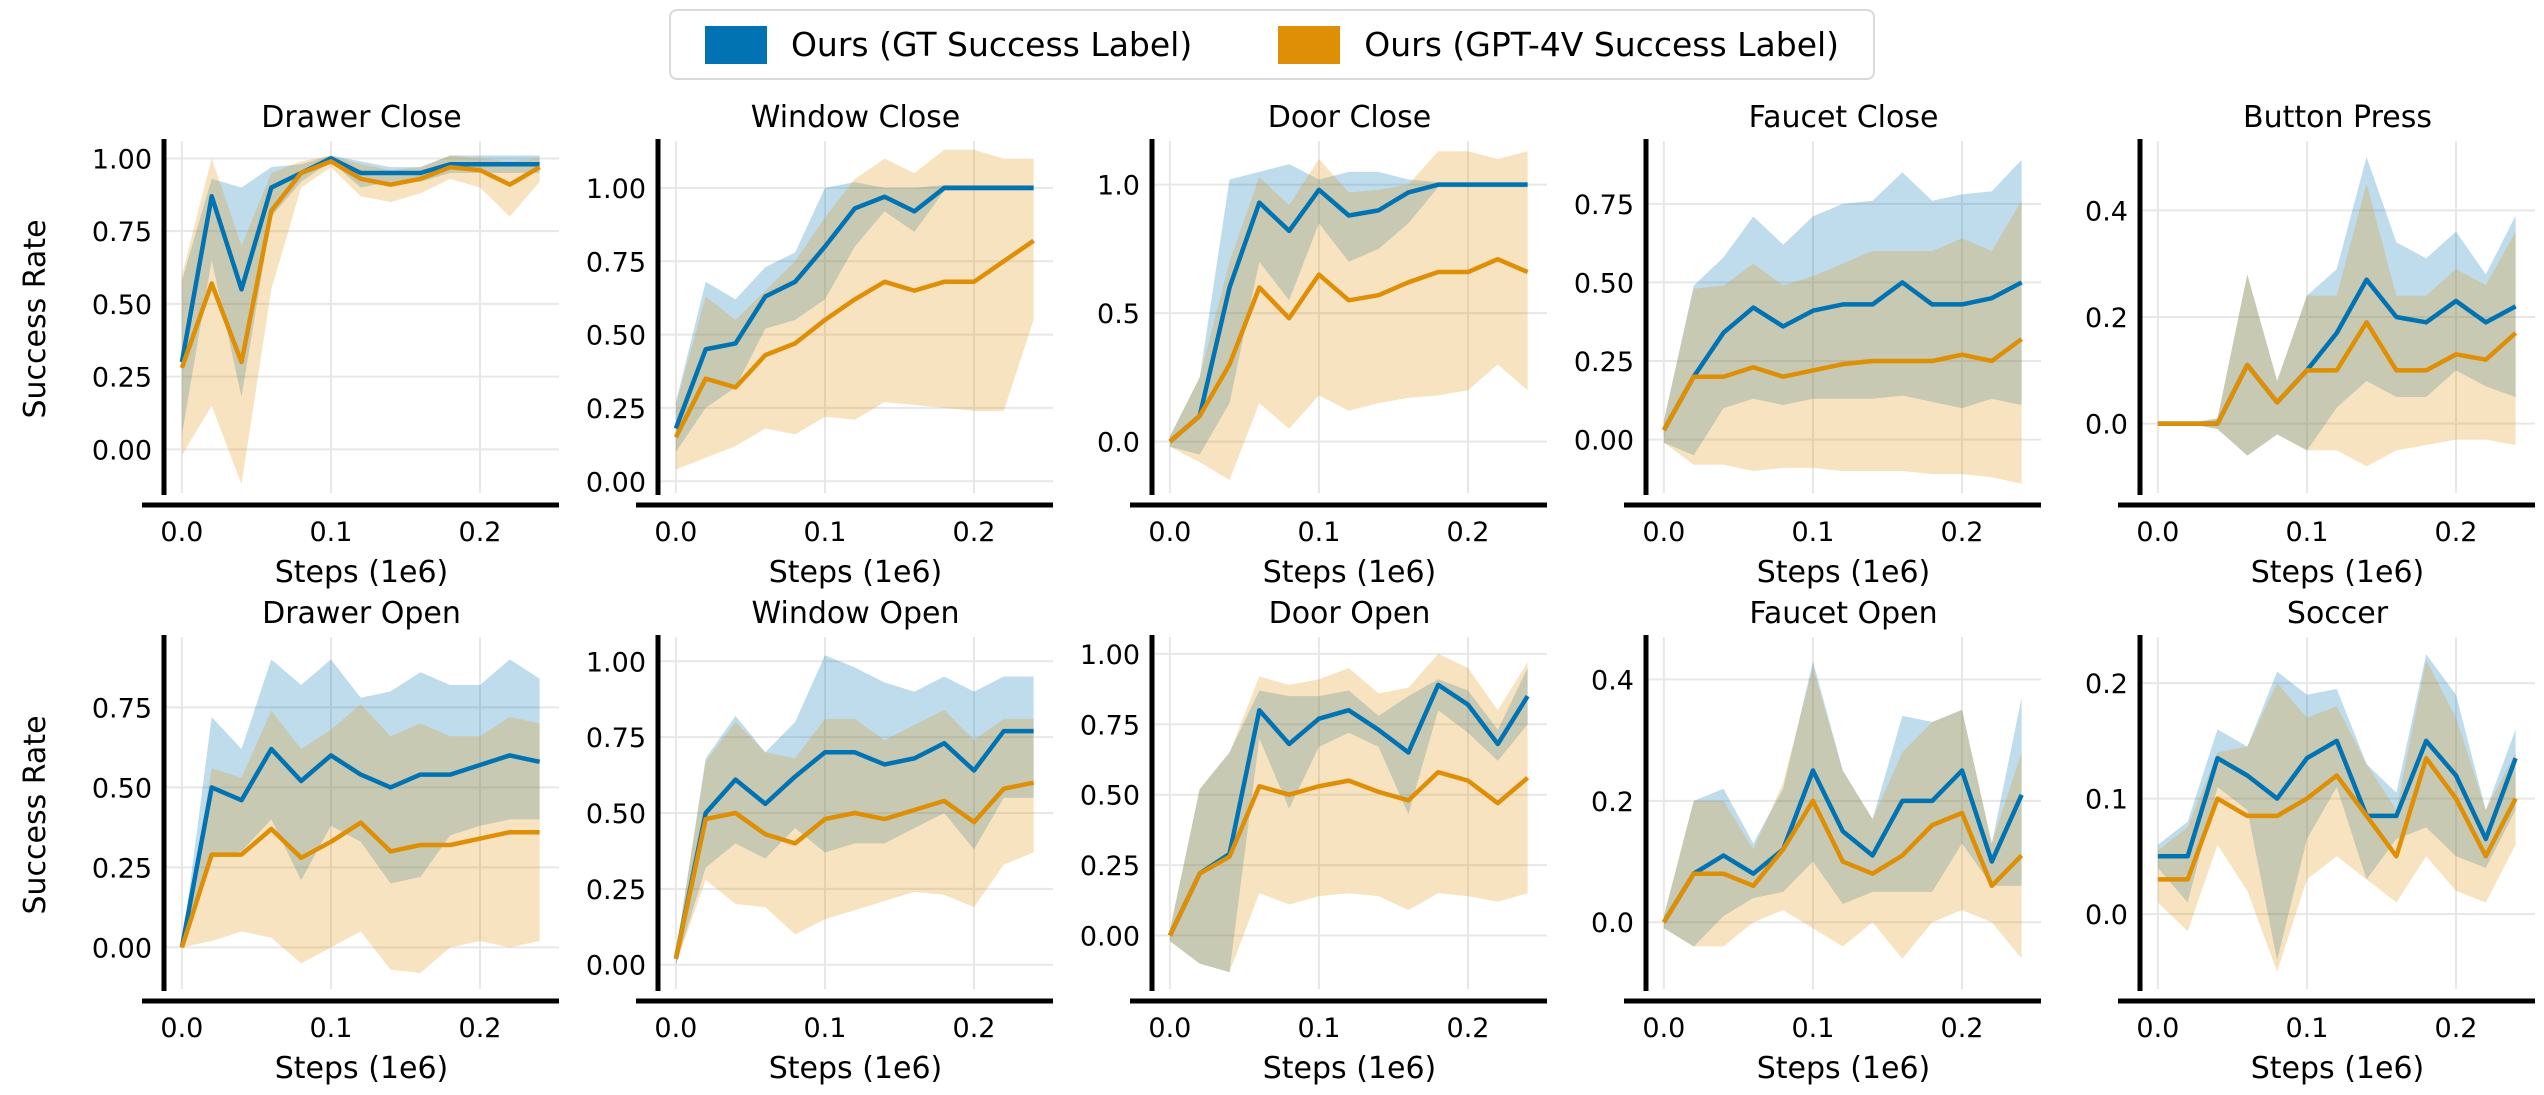 Image resolution: width=2544 pixels, height=1095 pixels. I want to click on y-tick-label: 0.5, so click(1118, 314).